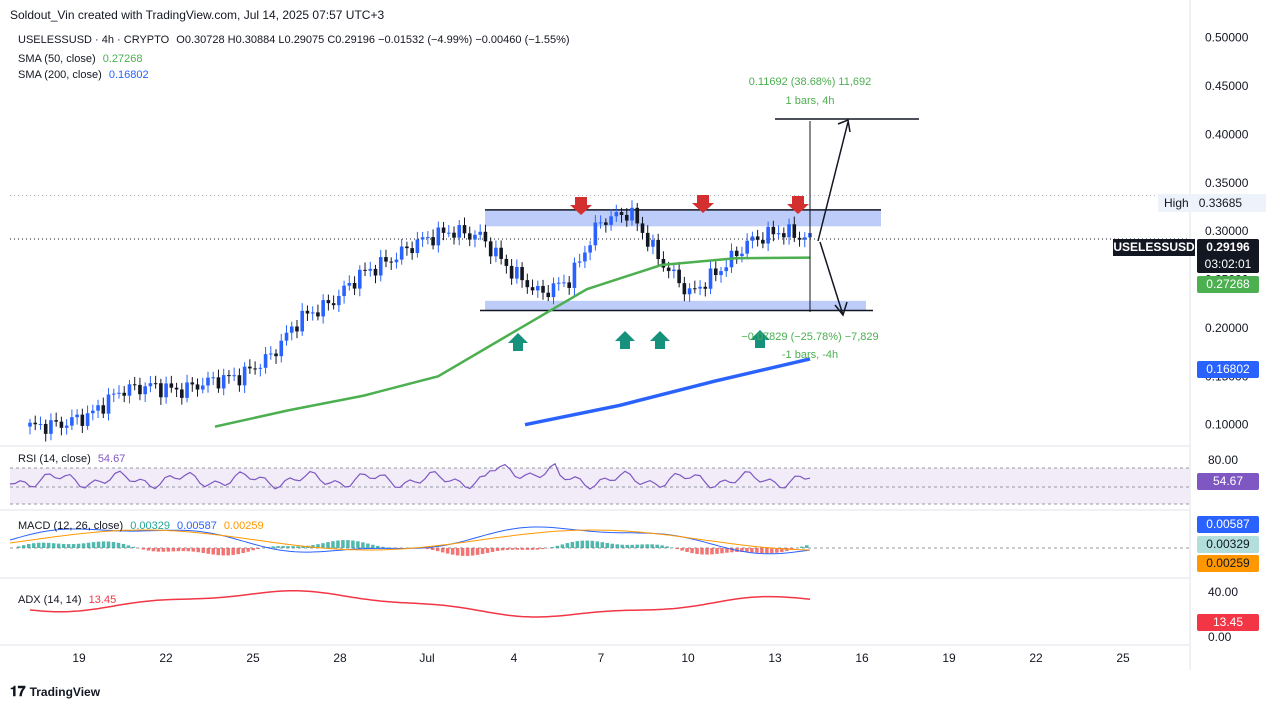 This screenshot has height=707, width=1280. What do you see at coordinates (80, 59) in the screenshot?
I see `legend-sma50: SMA (50, close) 0.27268` at bounding box center [80, 59].